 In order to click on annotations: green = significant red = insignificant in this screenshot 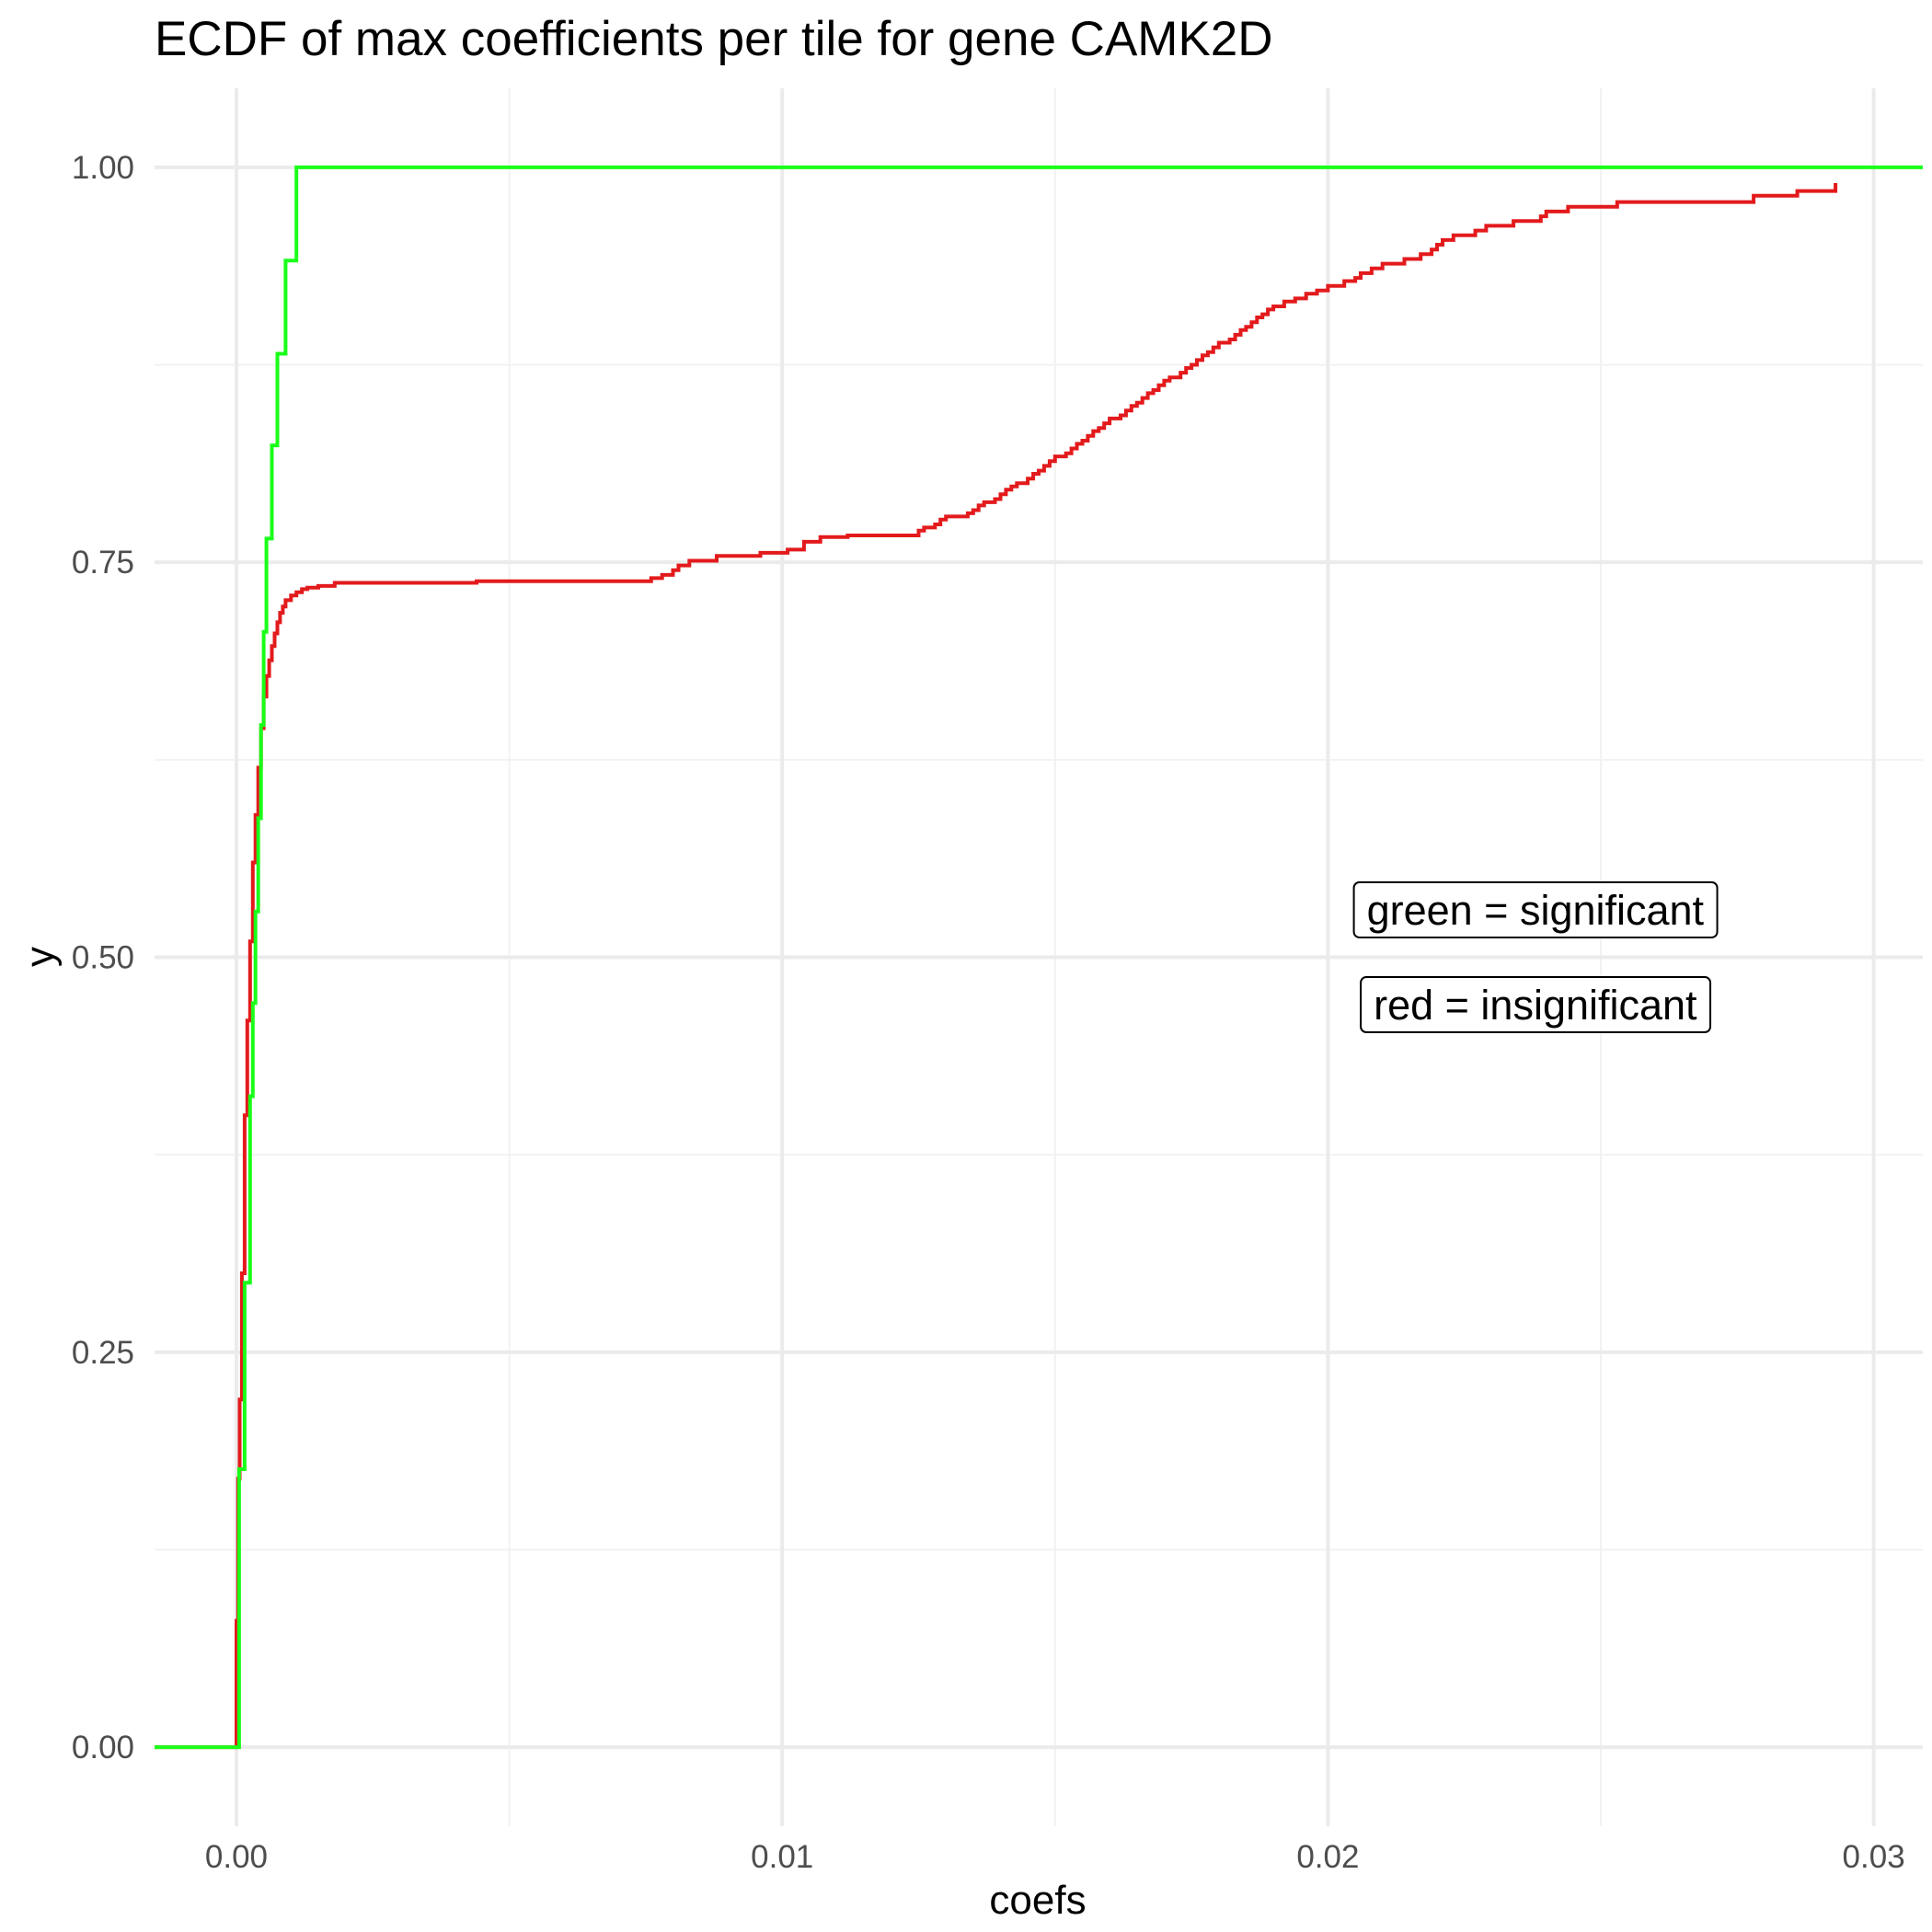, I will do `click(1535, 957)`.